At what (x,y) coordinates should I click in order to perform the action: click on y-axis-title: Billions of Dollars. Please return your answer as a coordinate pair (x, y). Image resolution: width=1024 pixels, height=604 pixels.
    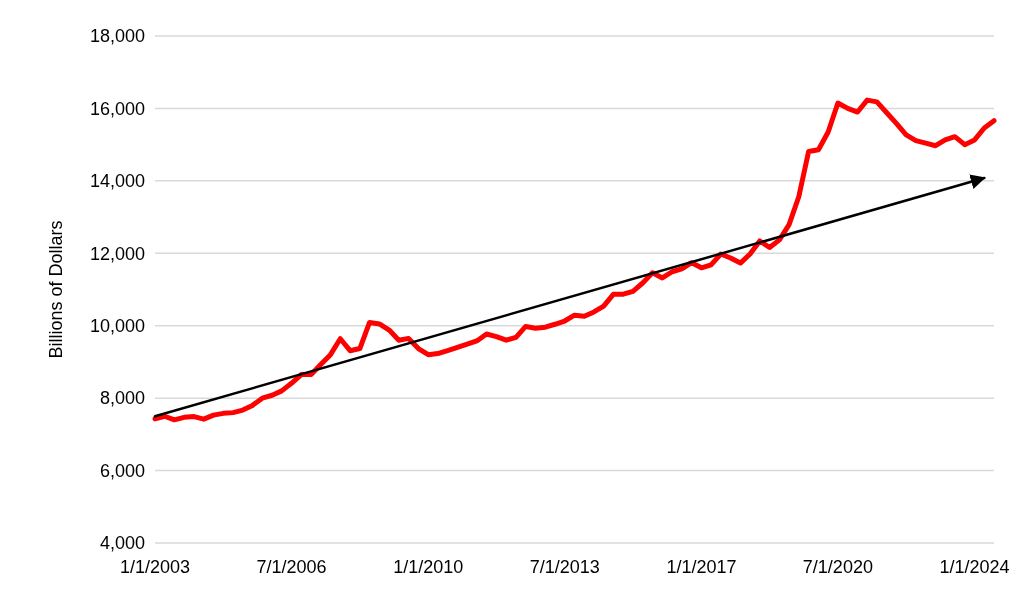
    Looking at the image, I should click on (56, 289).